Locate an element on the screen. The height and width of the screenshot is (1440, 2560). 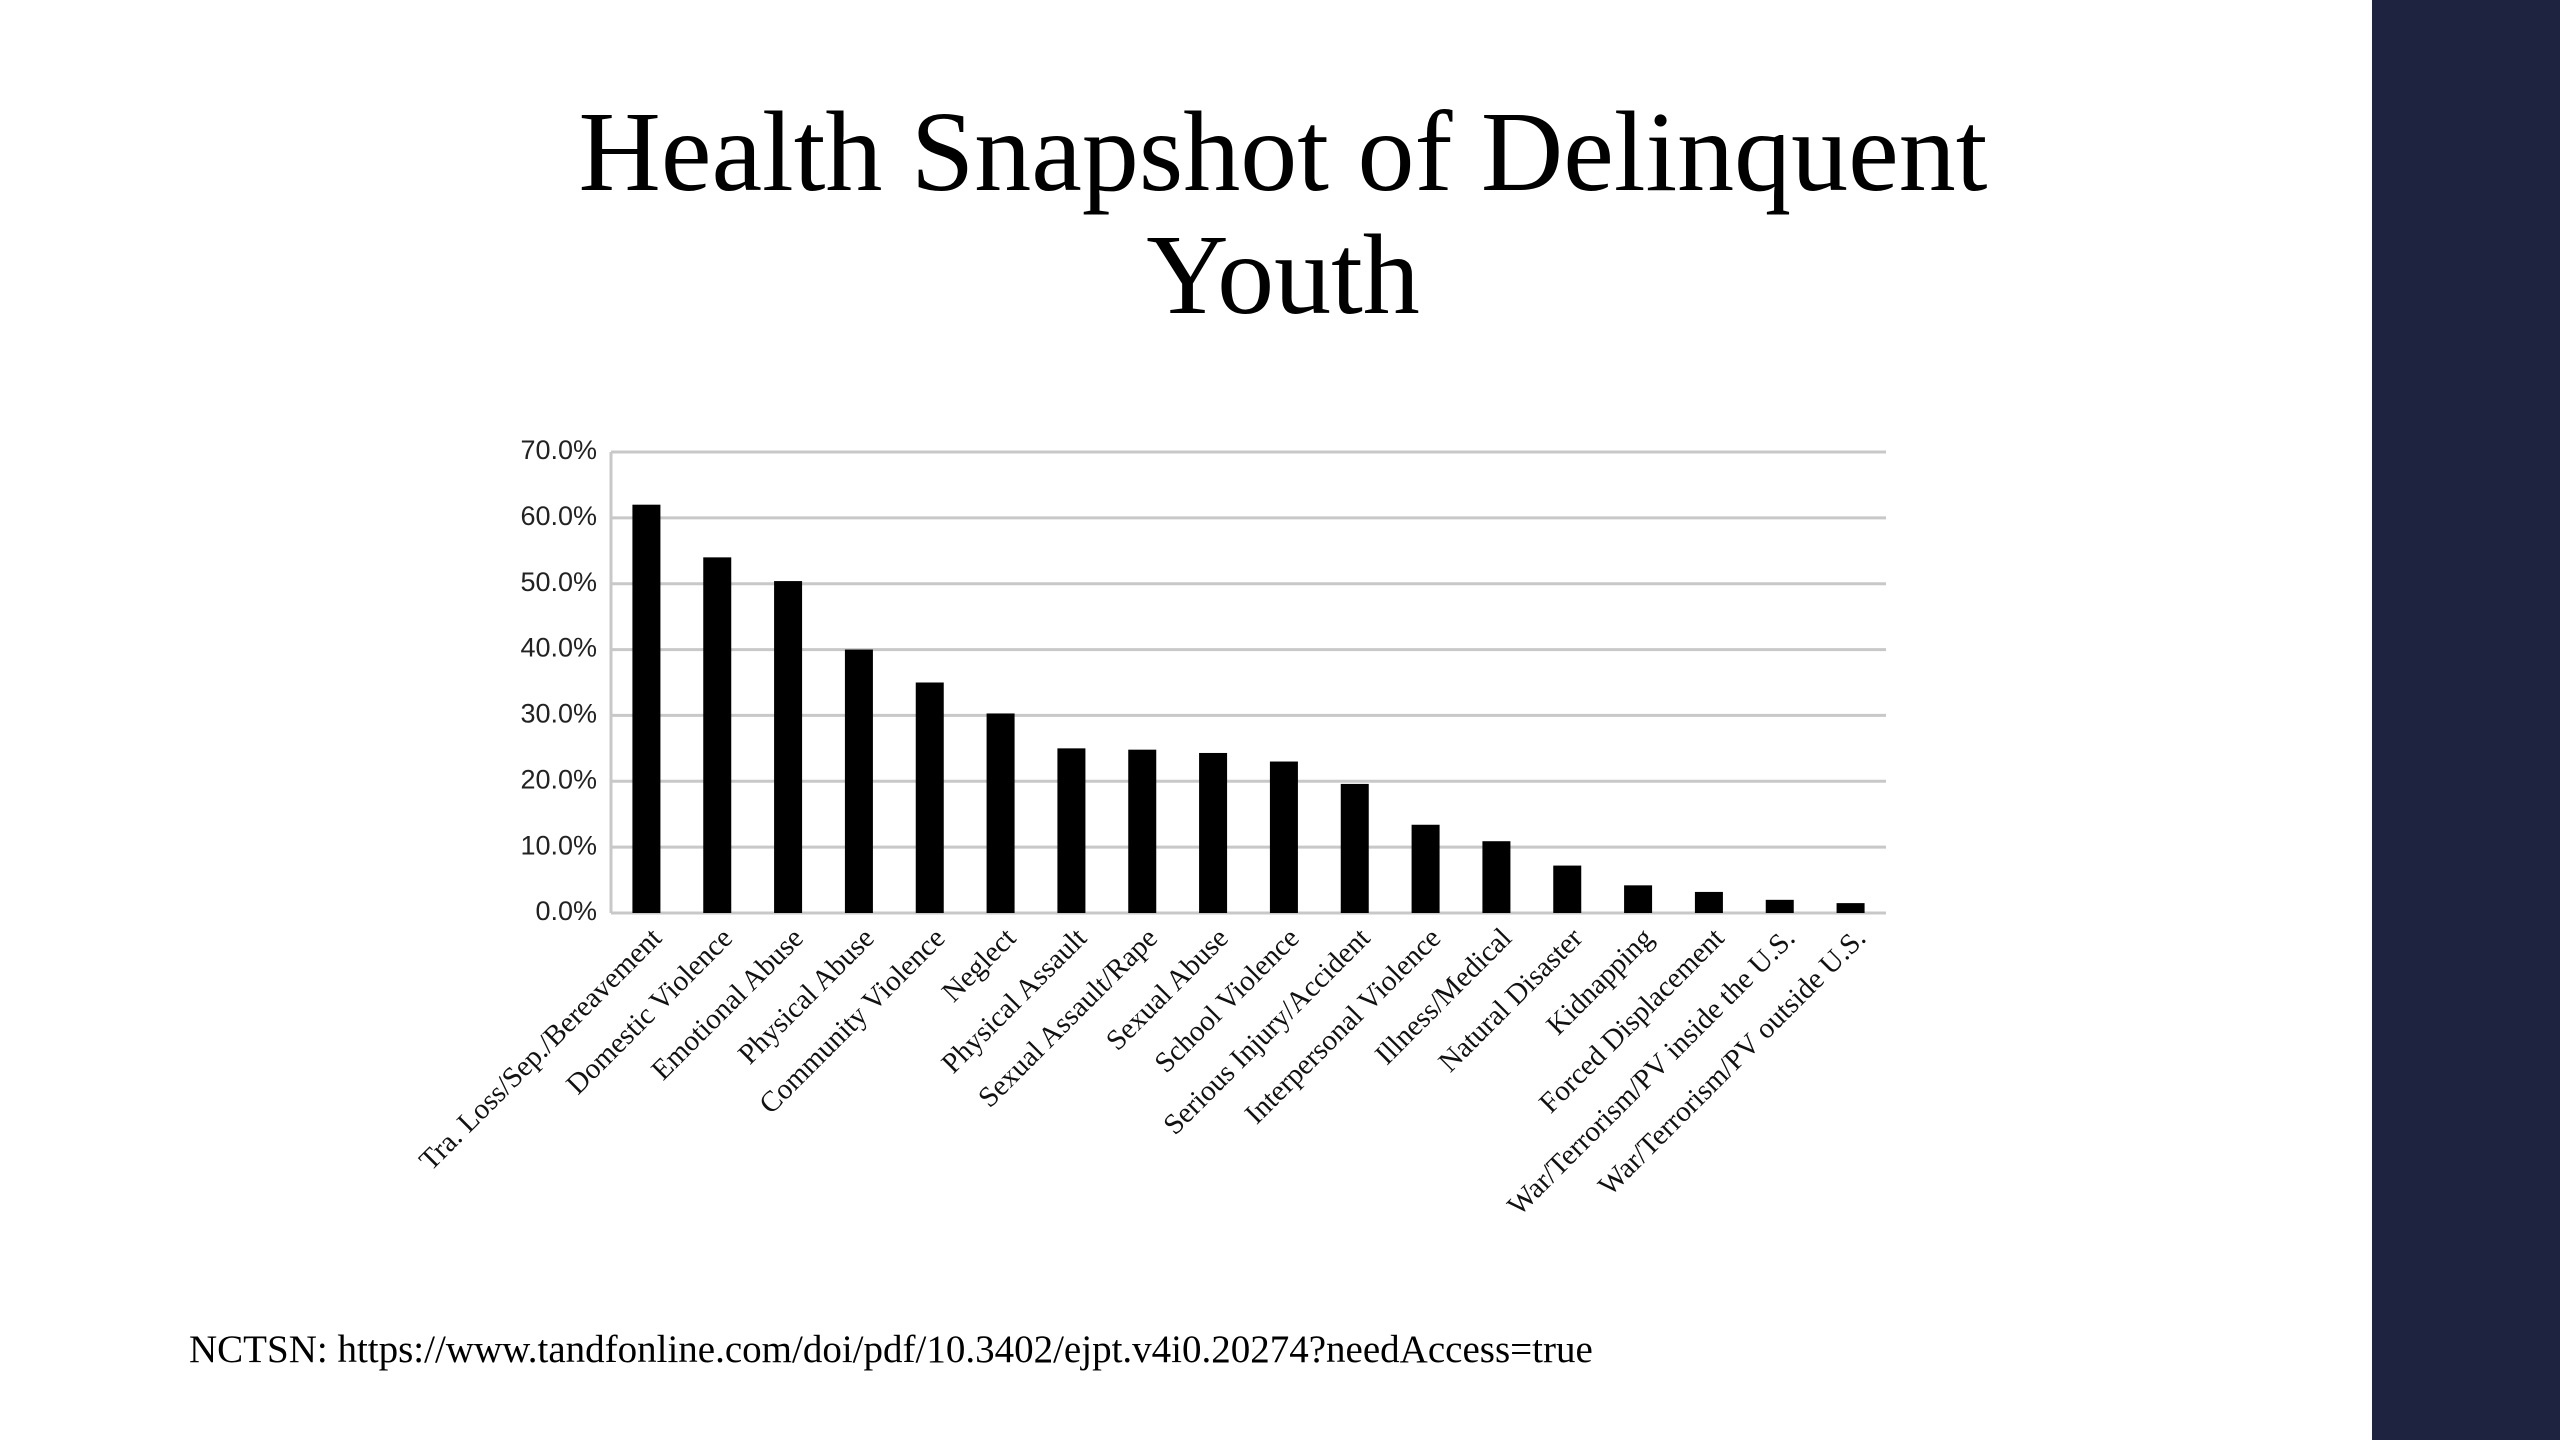
y-tick-label: 50.0% is located at coordinates (558, 582).